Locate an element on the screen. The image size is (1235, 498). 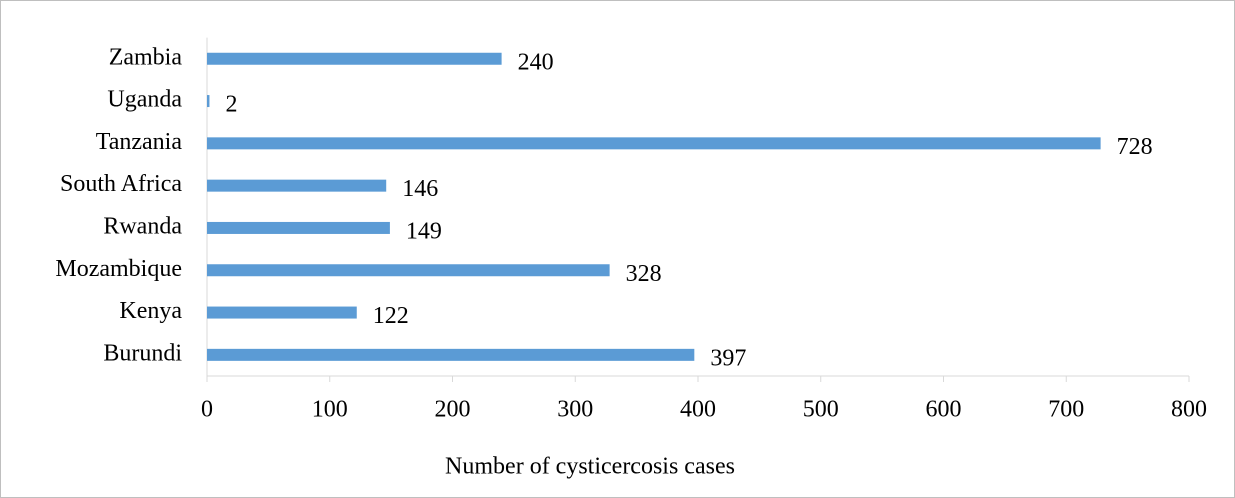
x-tick-label: 200 is located at coordinates (453, 410).